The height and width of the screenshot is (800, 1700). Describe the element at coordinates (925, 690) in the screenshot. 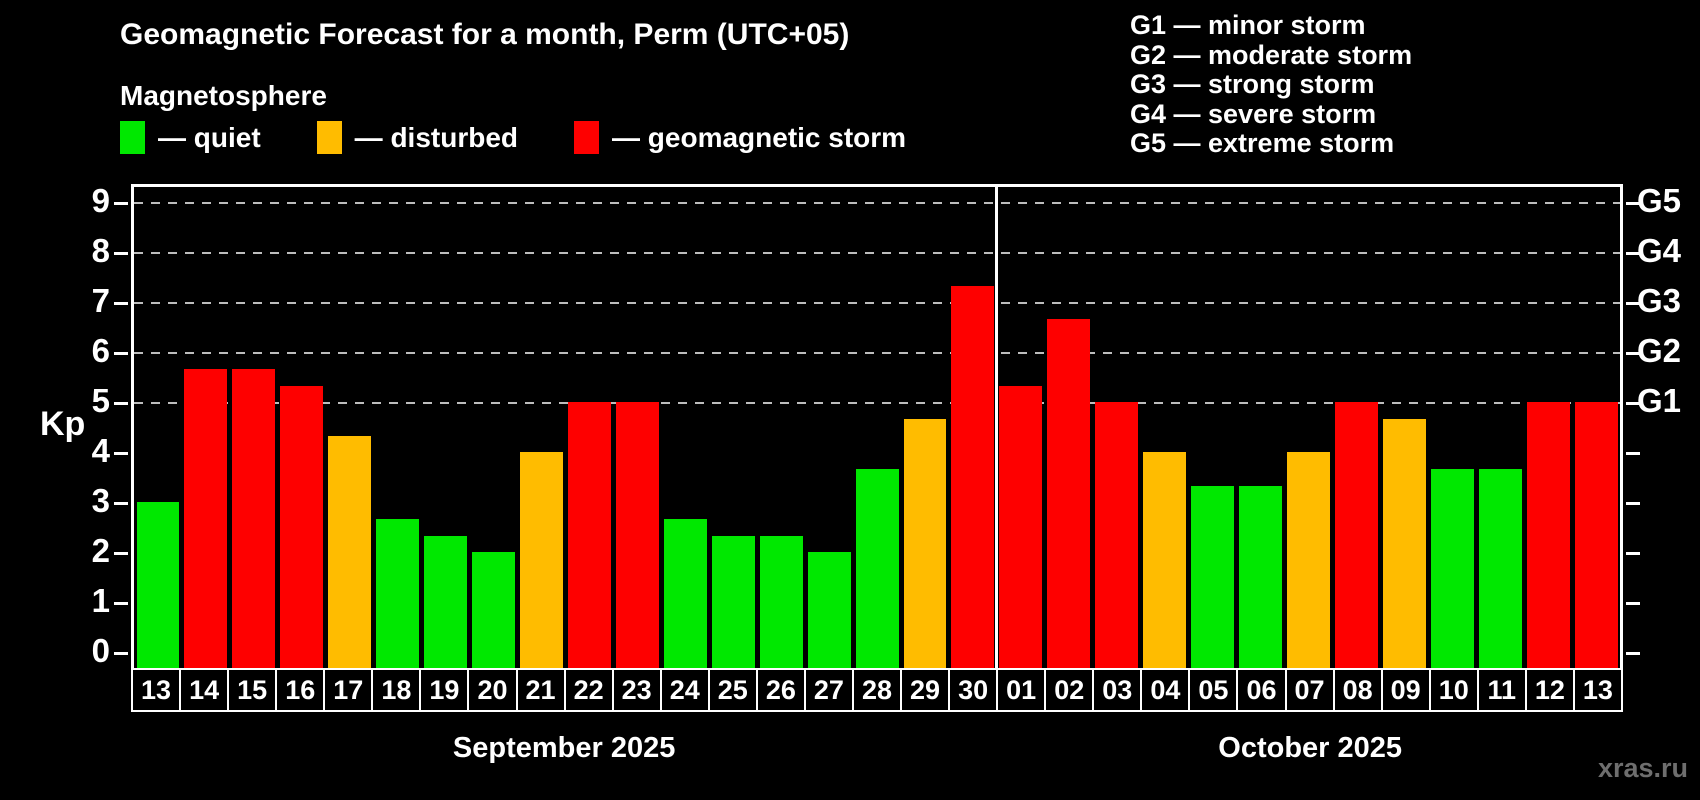

I see `date-cell: 29` at that location.